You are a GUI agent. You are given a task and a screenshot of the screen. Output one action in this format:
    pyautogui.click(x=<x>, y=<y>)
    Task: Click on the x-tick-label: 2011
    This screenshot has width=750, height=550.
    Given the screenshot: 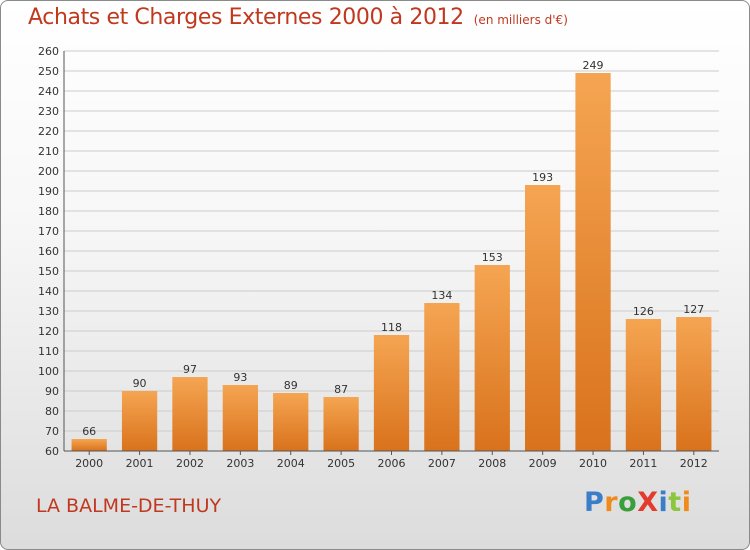 What is the action you would take?
    pyautogui.click(x=643, y=463)
    